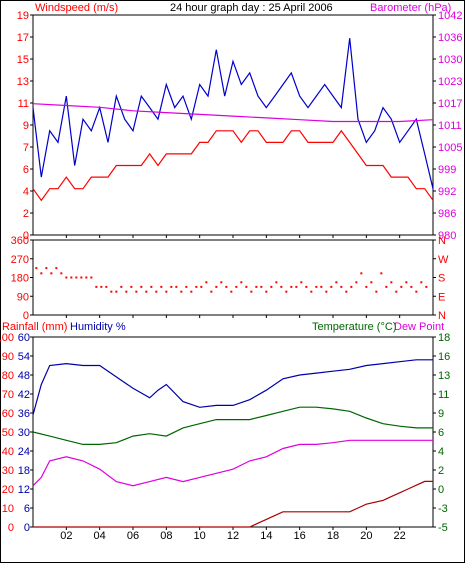 The width and height of the screenshot is (465, 563). What do you see at coordinates (100, 536) in the screenshot?
I see `x-tick-label: 04` at bounding box center [100, 536].